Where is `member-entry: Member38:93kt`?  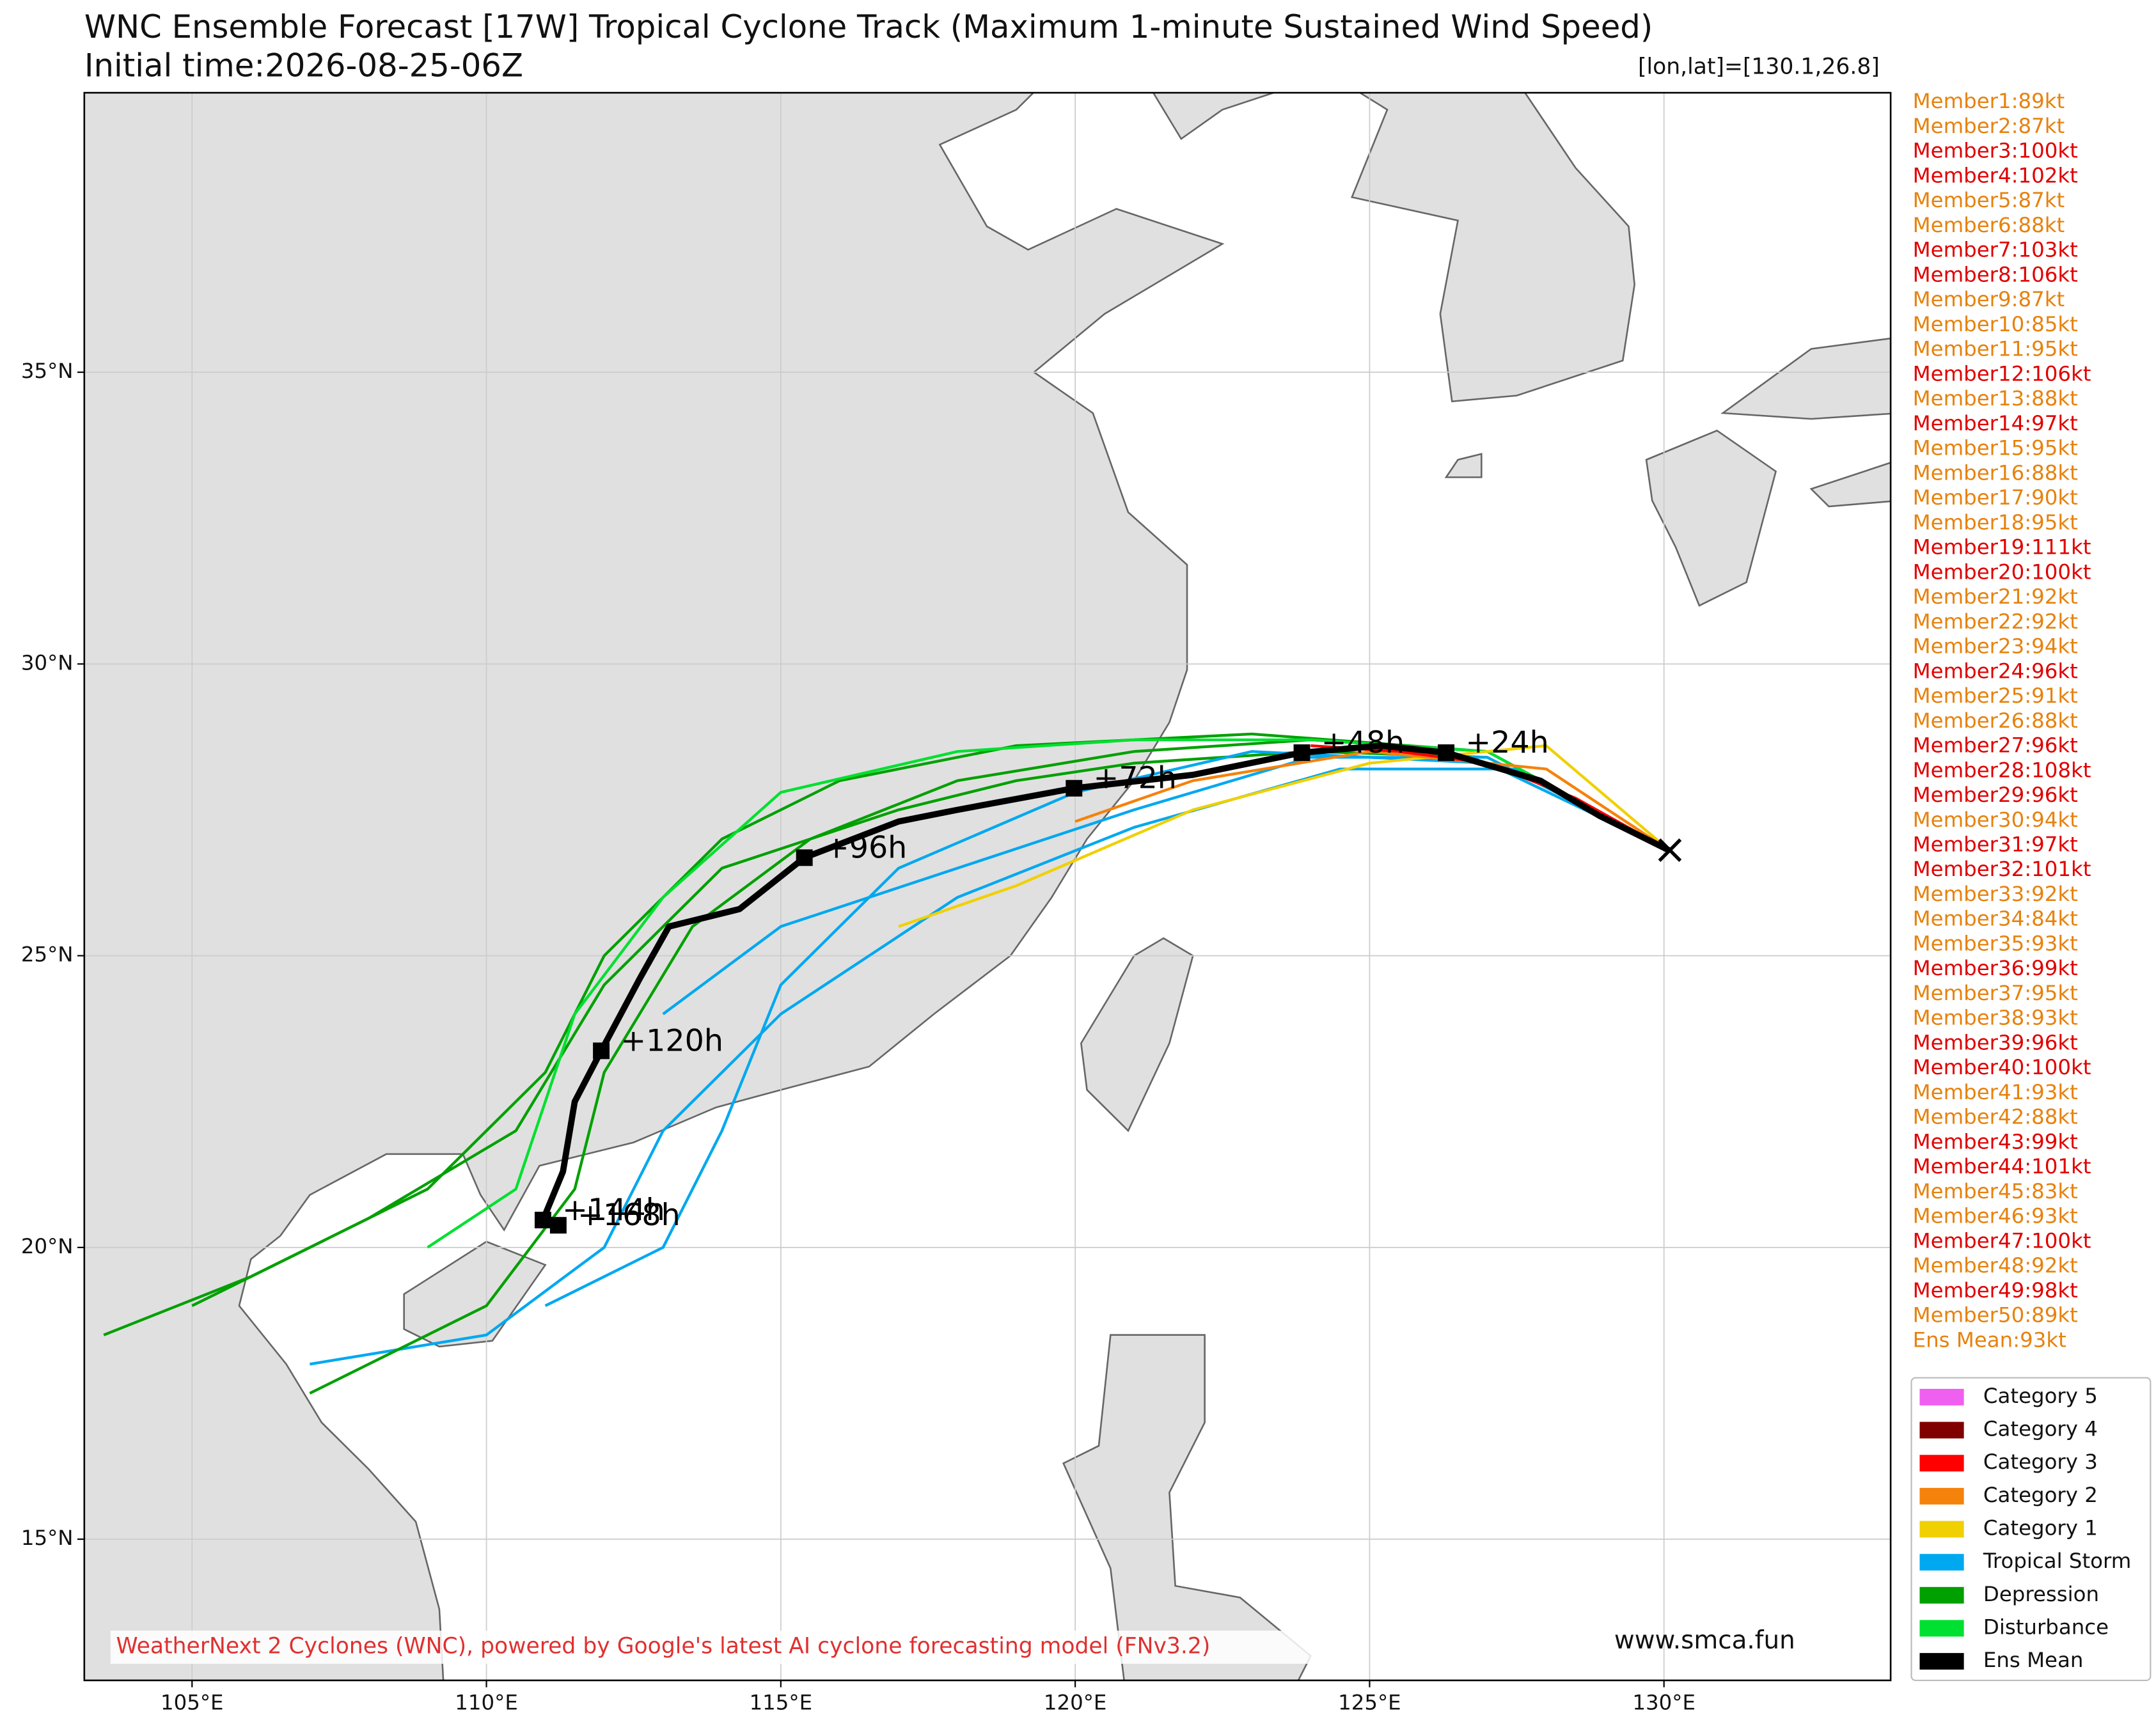 member-entry: Member38:93kt is located at coordinates (1995, 1018).